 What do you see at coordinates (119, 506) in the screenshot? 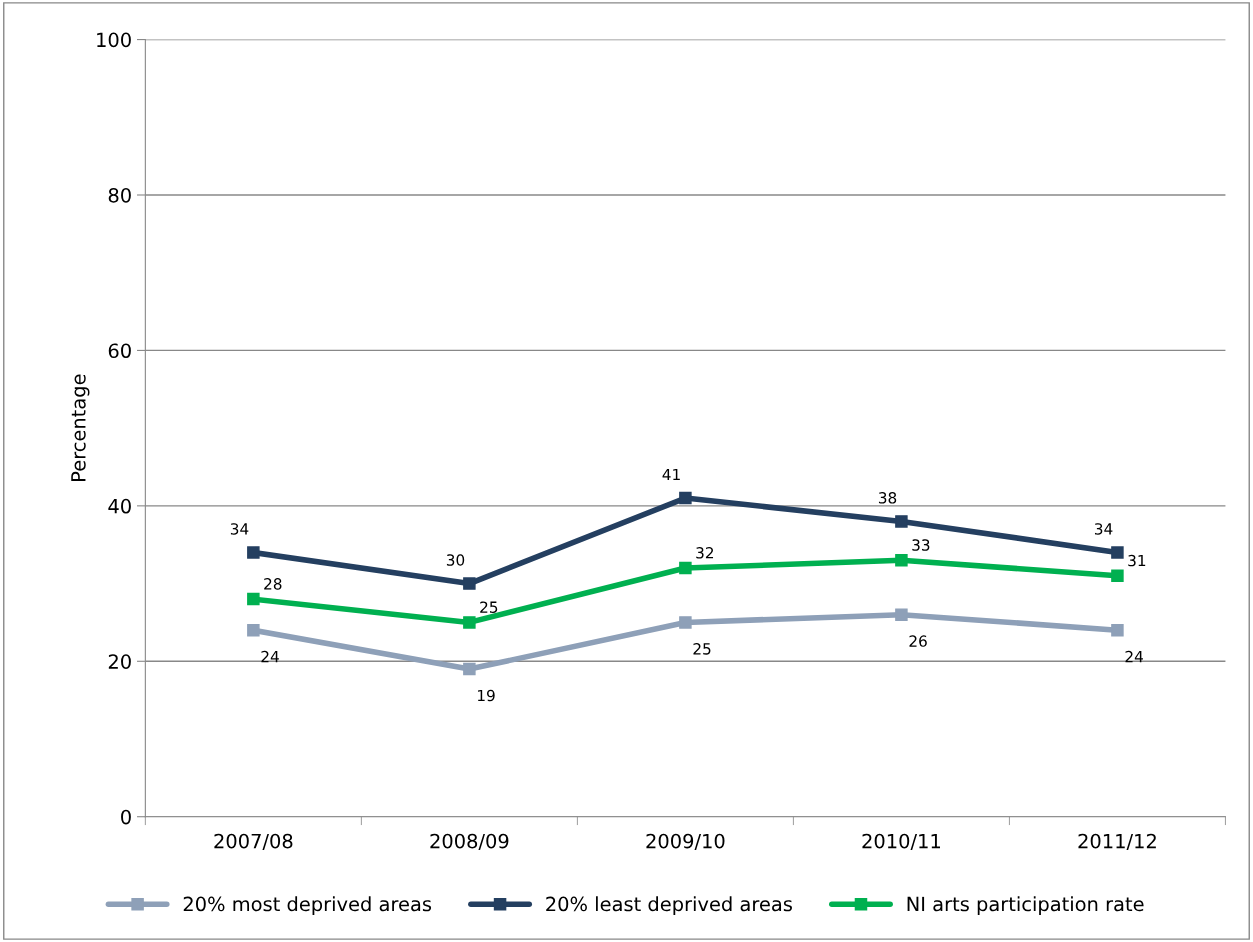
I see `y-tick-label: 40` at bounding box center [119, 506].